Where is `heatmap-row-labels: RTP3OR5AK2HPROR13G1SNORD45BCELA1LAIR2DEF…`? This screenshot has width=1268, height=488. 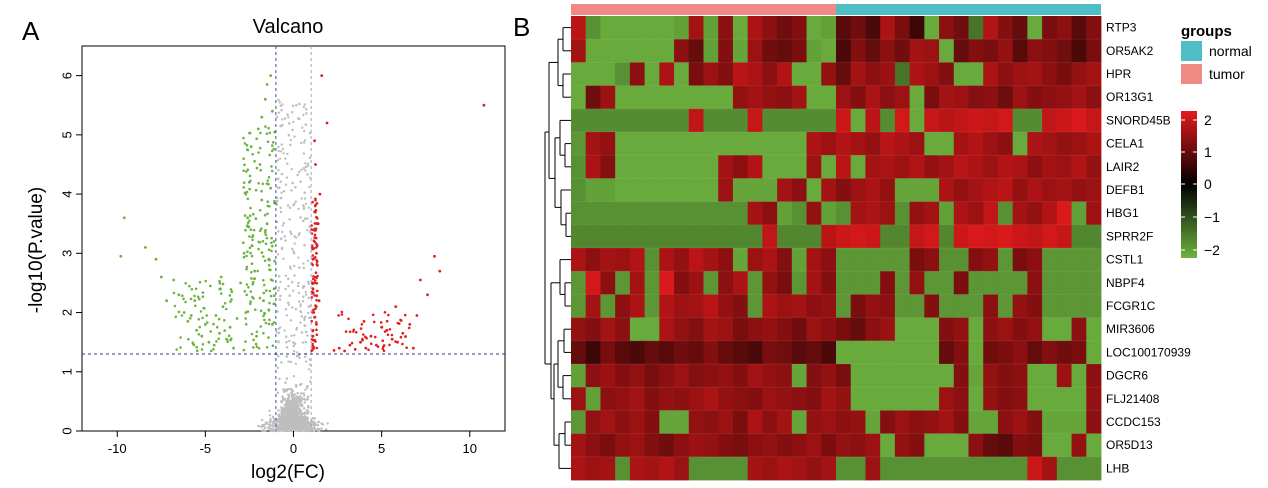
heatmap-row-labels: RTP3OR5AK2HPROR13G1SNORD45BCELA1LAIR2DEF… is located at coordinates (1148, 248).